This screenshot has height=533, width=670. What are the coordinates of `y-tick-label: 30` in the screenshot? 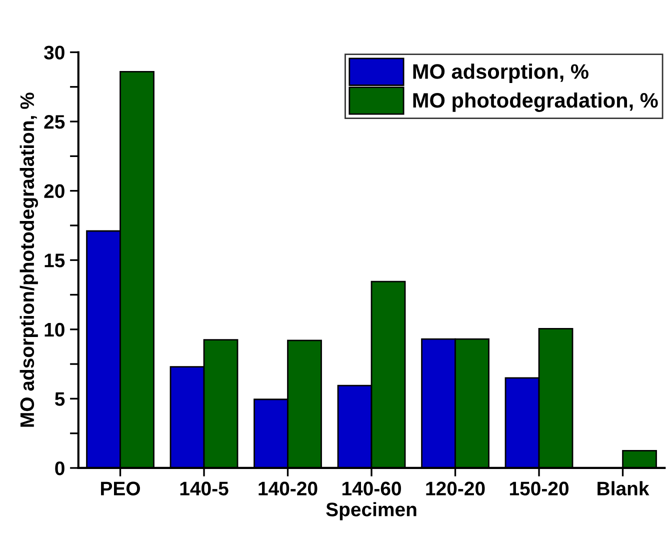 It's located at (54, 53).